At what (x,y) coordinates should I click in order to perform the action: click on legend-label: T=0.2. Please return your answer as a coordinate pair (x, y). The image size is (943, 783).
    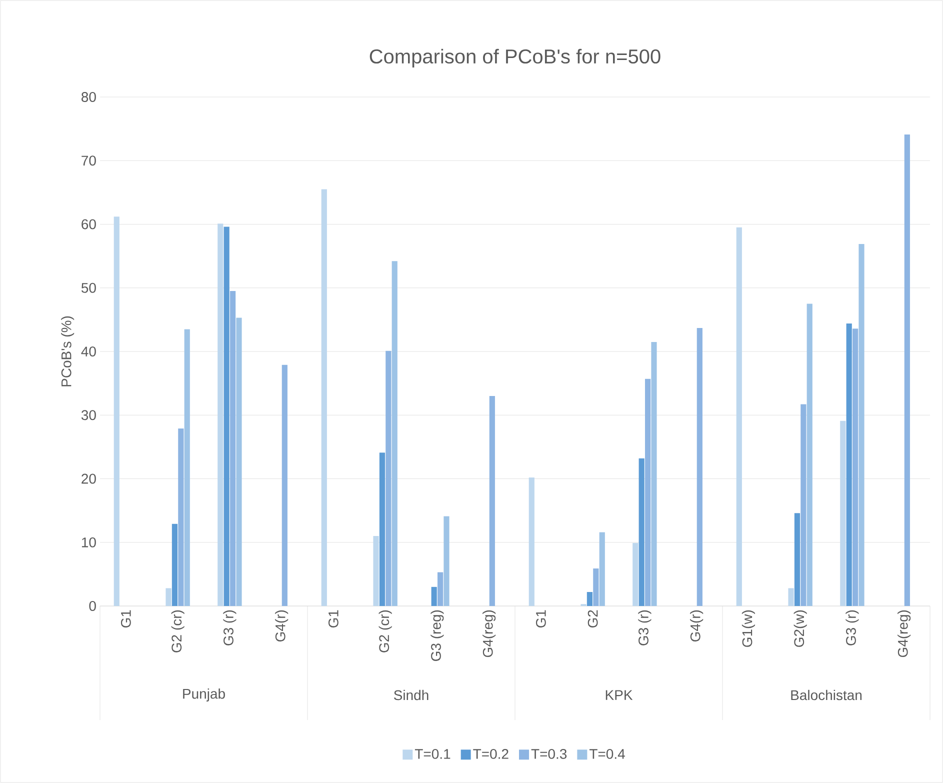
    Looking at the image, I should click on (490, 753).